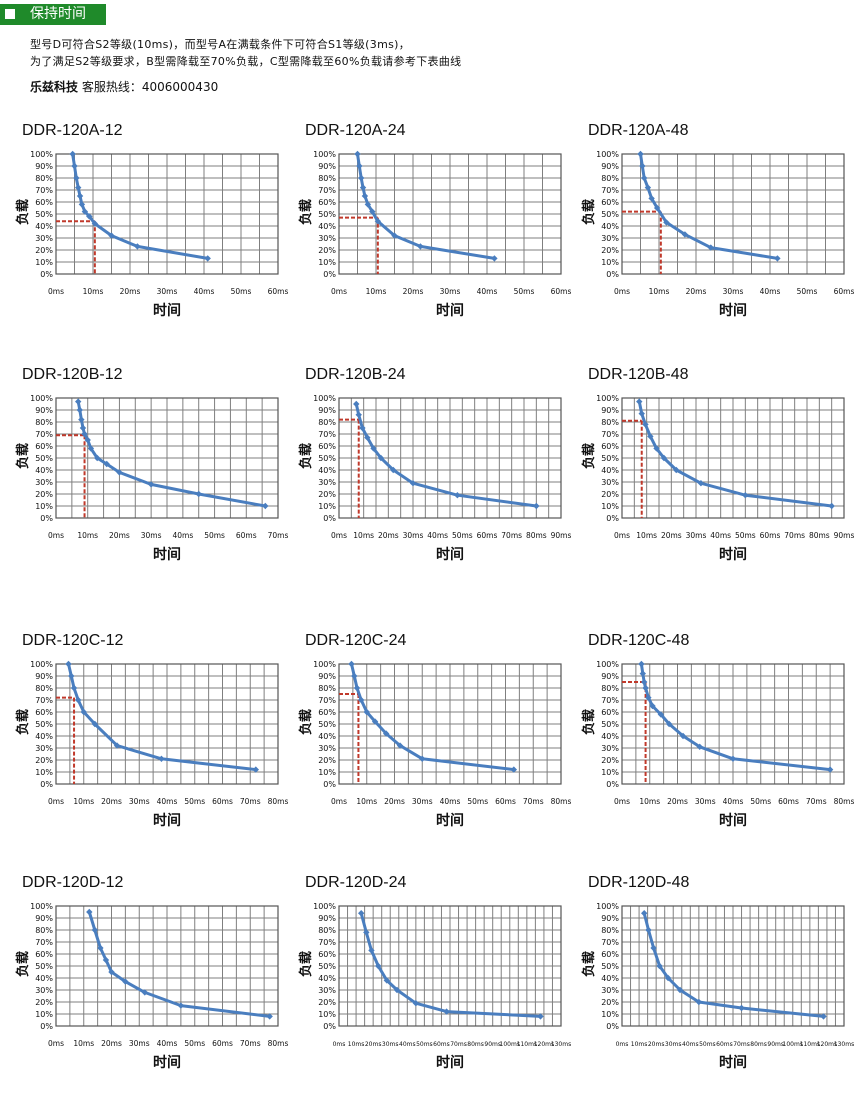 The width and height of the screenshot is (861, 1095). Describe the element at coordinates (810, 1044) in the screenshot. I see `x-tick-label: 110ms` at that location.